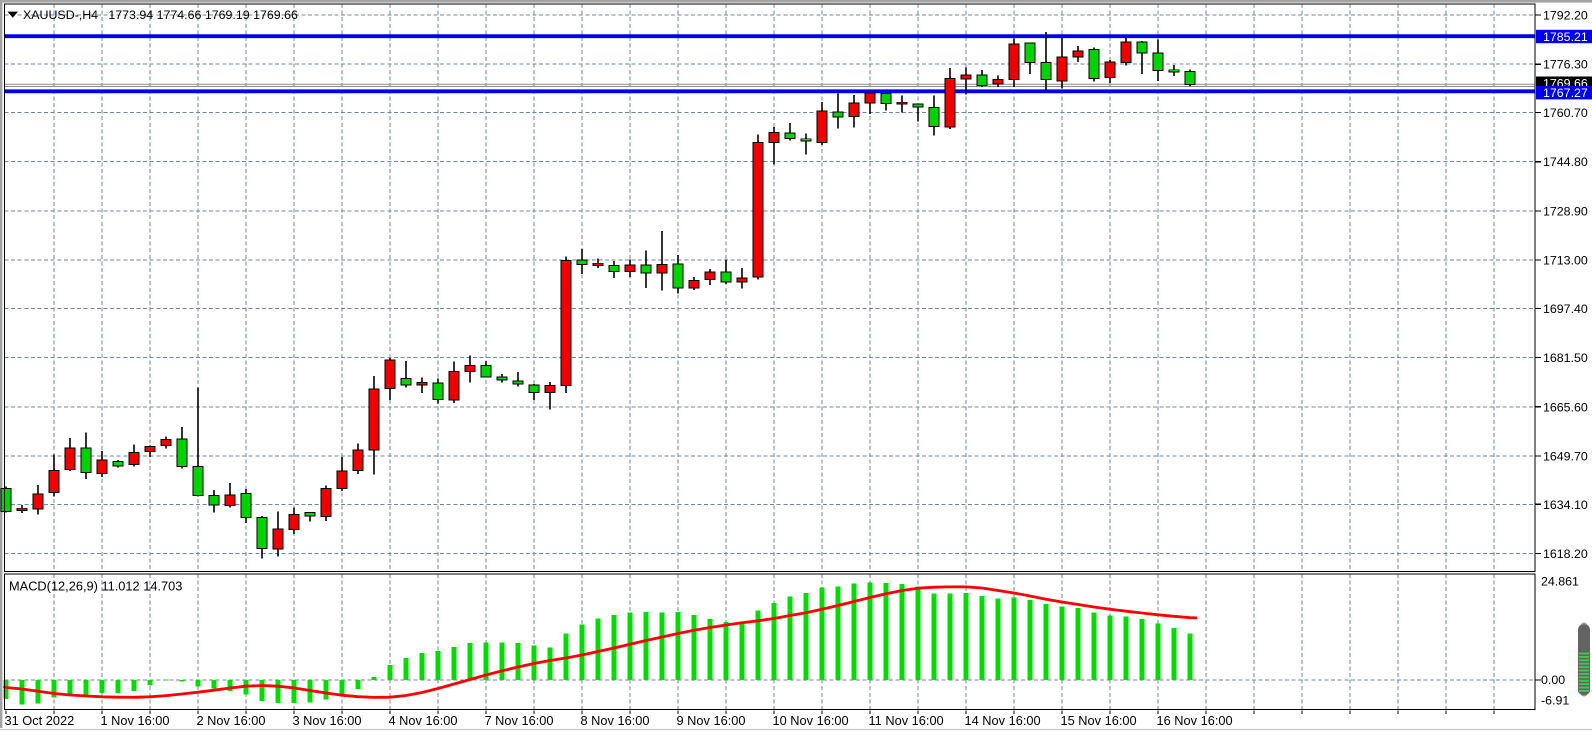  Describe the element at coordinates (906, 720) in the screenshot. I see `svg-text: 11 Nov 16:00` at that location.